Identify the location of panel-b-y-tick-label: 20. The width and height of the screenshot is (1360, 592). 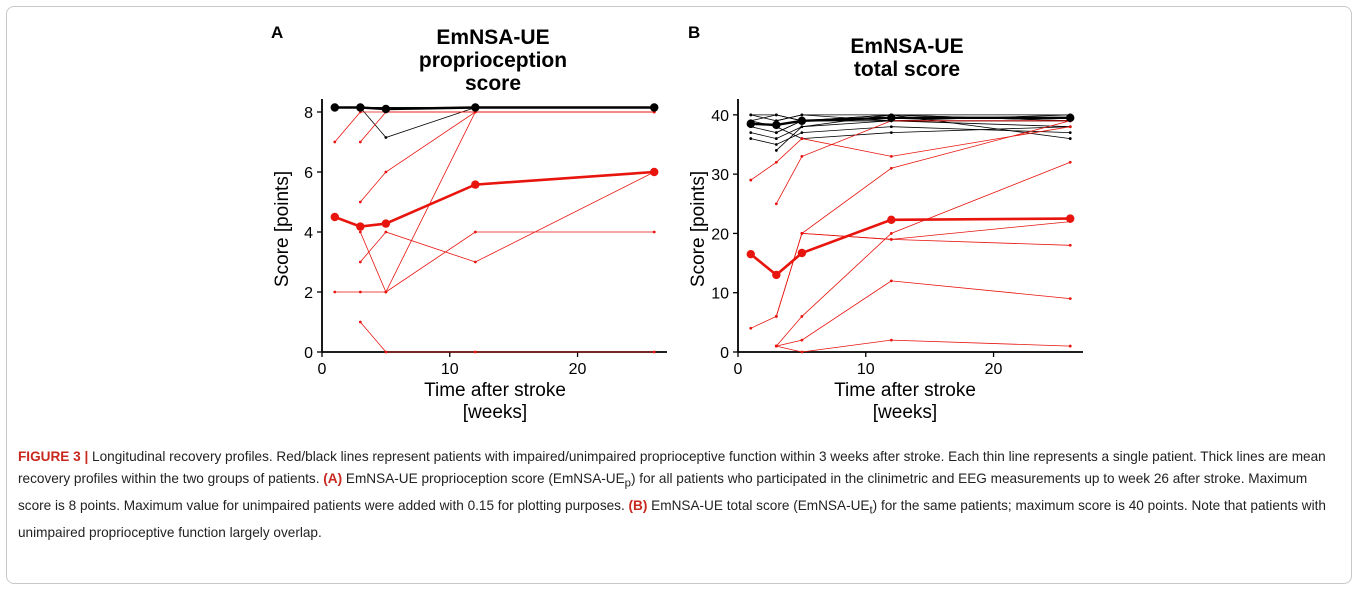
(720, 234).